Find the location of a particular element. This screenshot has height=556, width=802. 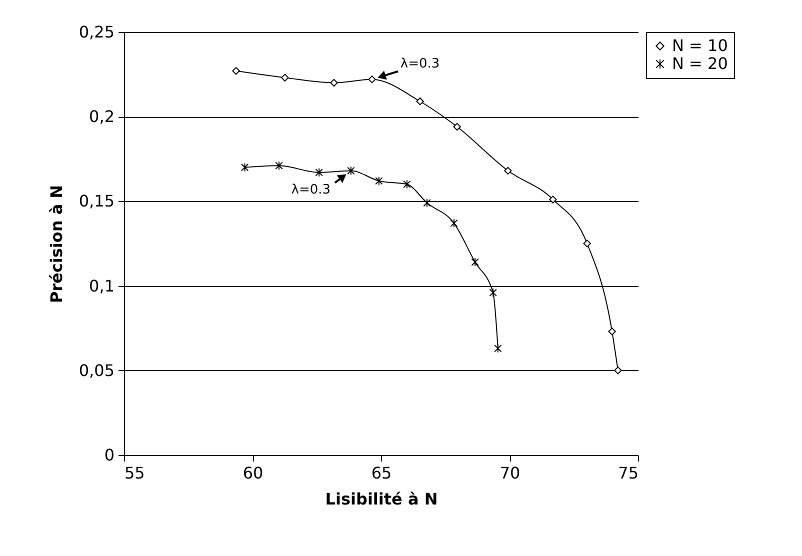

legend-label: N = 10 is located at coordinates (700, 45).